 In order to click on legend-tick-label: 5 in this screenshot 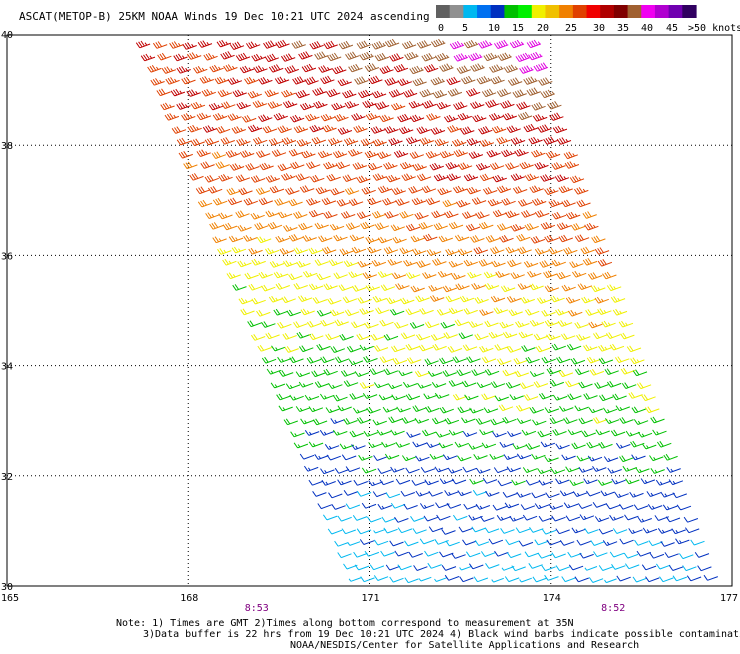, I will do `click(465, 28)`.